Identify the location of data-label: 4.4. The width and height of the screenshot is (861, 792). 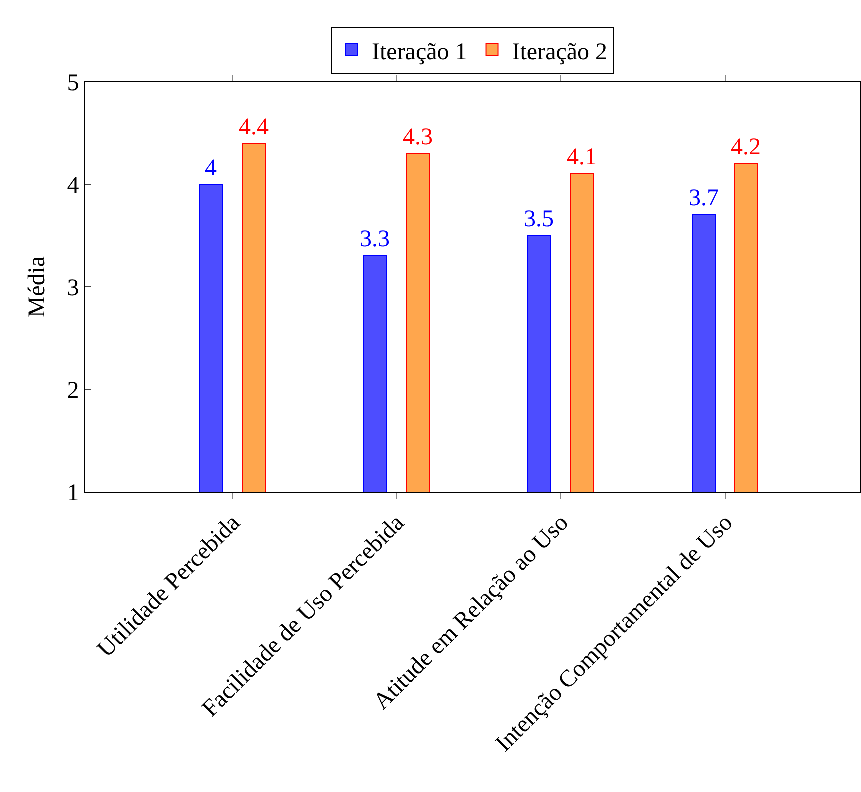
(254, 127).